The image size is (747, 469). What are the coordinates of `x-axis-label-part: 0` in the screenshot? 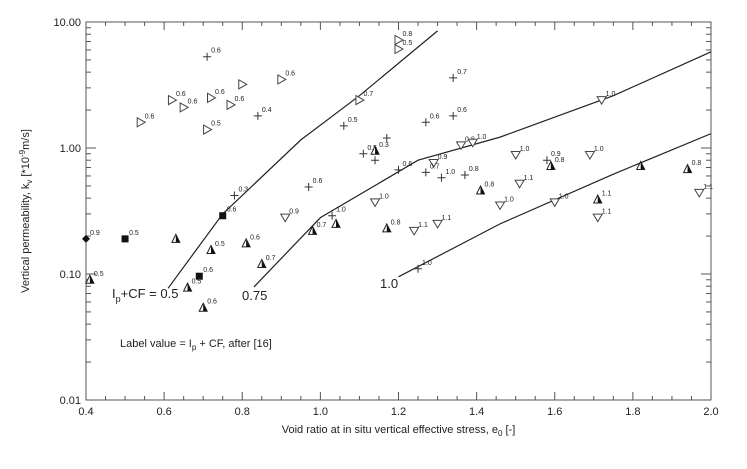 It's located at (500, 433).